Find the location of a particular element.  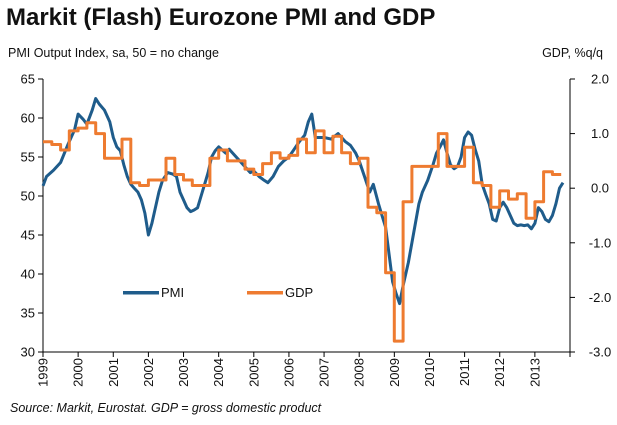

left-tick-label: 30 is located at coordinates (28, 352).